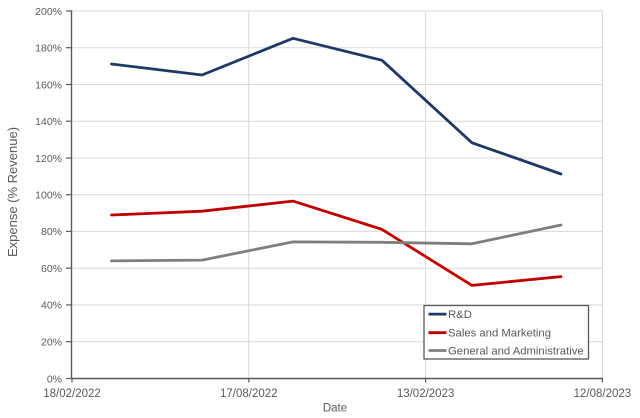 The image size is (640, 418). I want to click on svg-text: 60%, so click(51, 269).